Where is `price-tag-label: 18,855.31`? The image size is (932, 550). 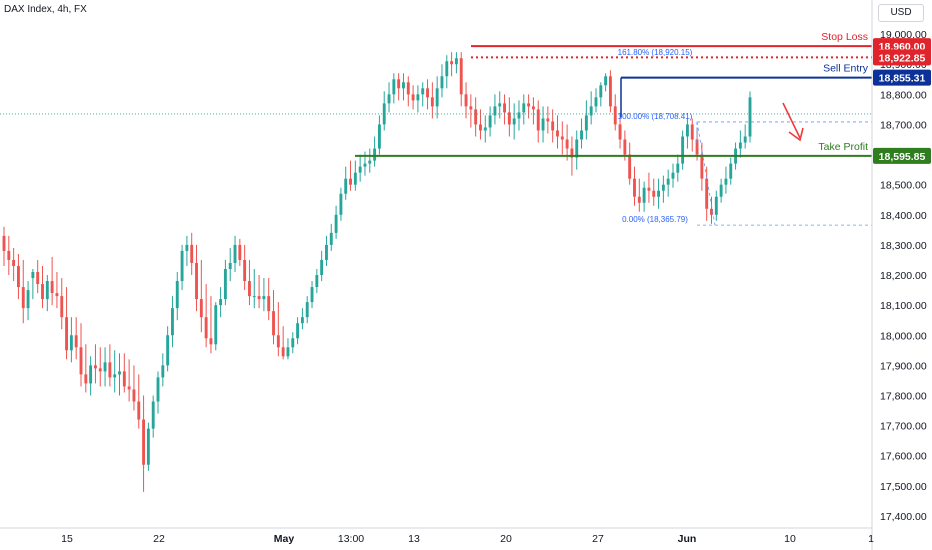
price-tag-label: 18,855.31 is located at coordinates (902, 79).